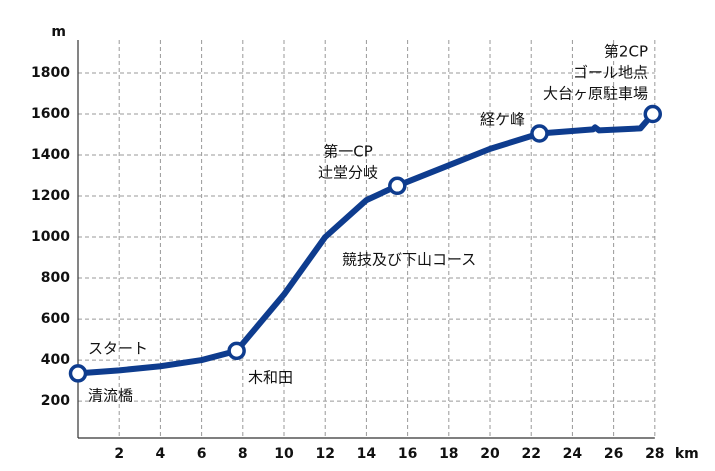 The width and height of the screenshot is (715, 471). What do you see at coordinates (613, 454) in the screenshot?
I see `x-tick-label: 26` at bounding box center [613, 454].